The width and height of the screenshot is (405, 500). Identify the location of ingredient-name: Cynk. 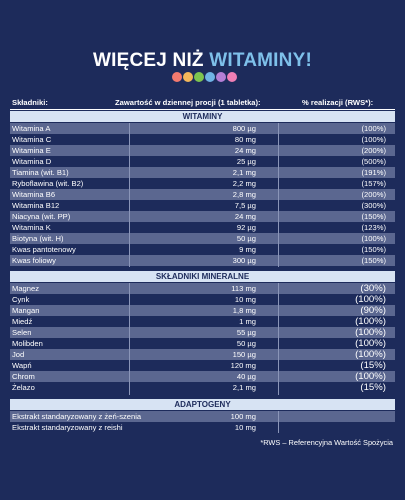
(21, 299).